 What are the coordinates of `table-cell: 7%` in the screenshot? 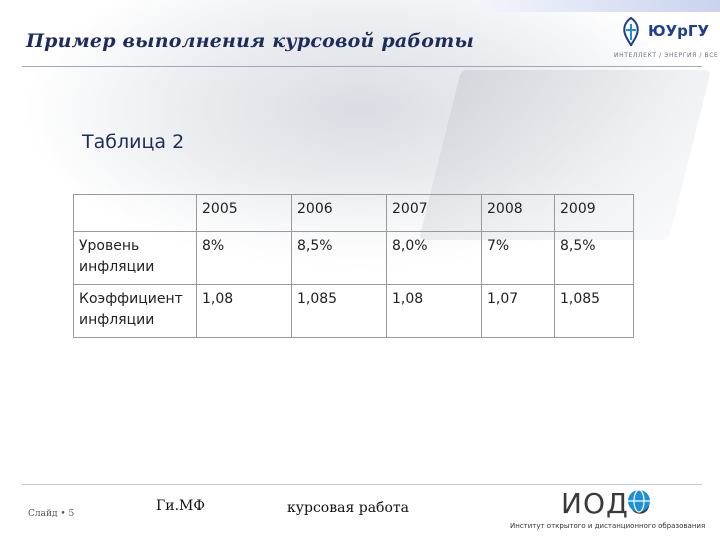 It's located at (518, 258).